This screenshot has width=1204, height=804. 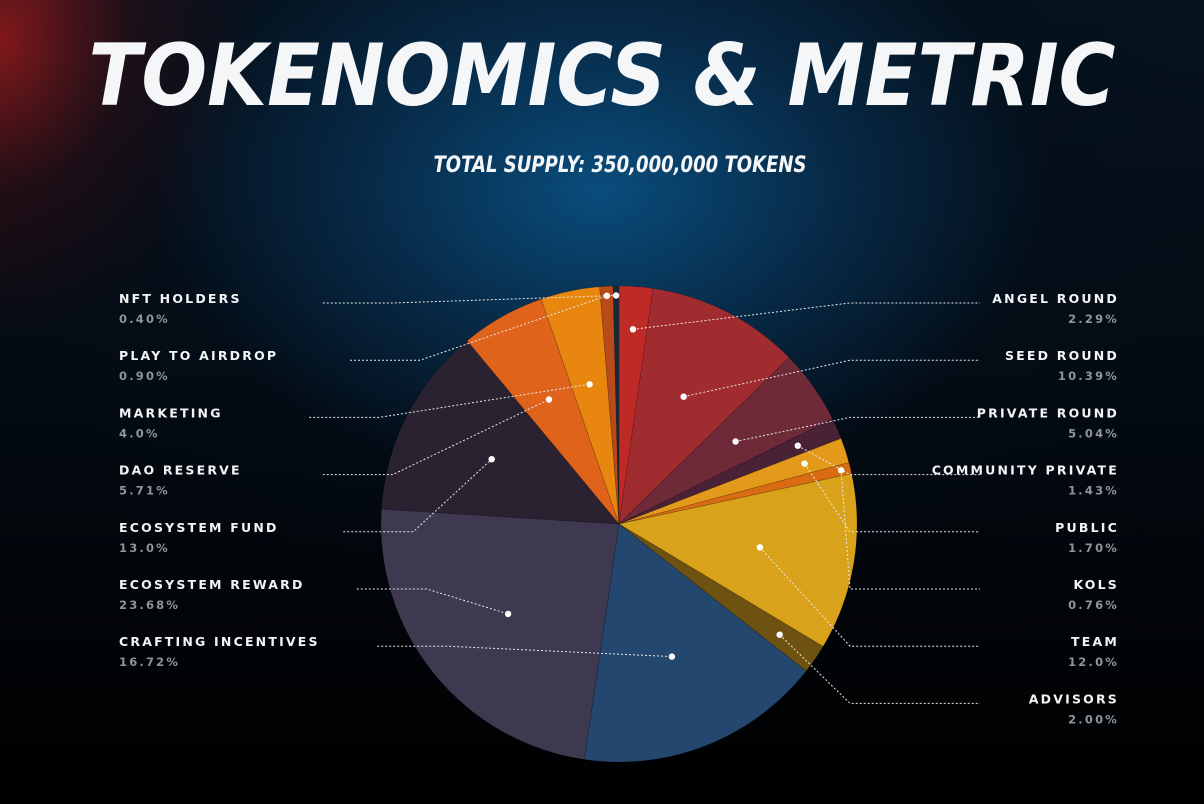 I want to click on pie-slice-crafting-incentives, so click(x=695, y=643).